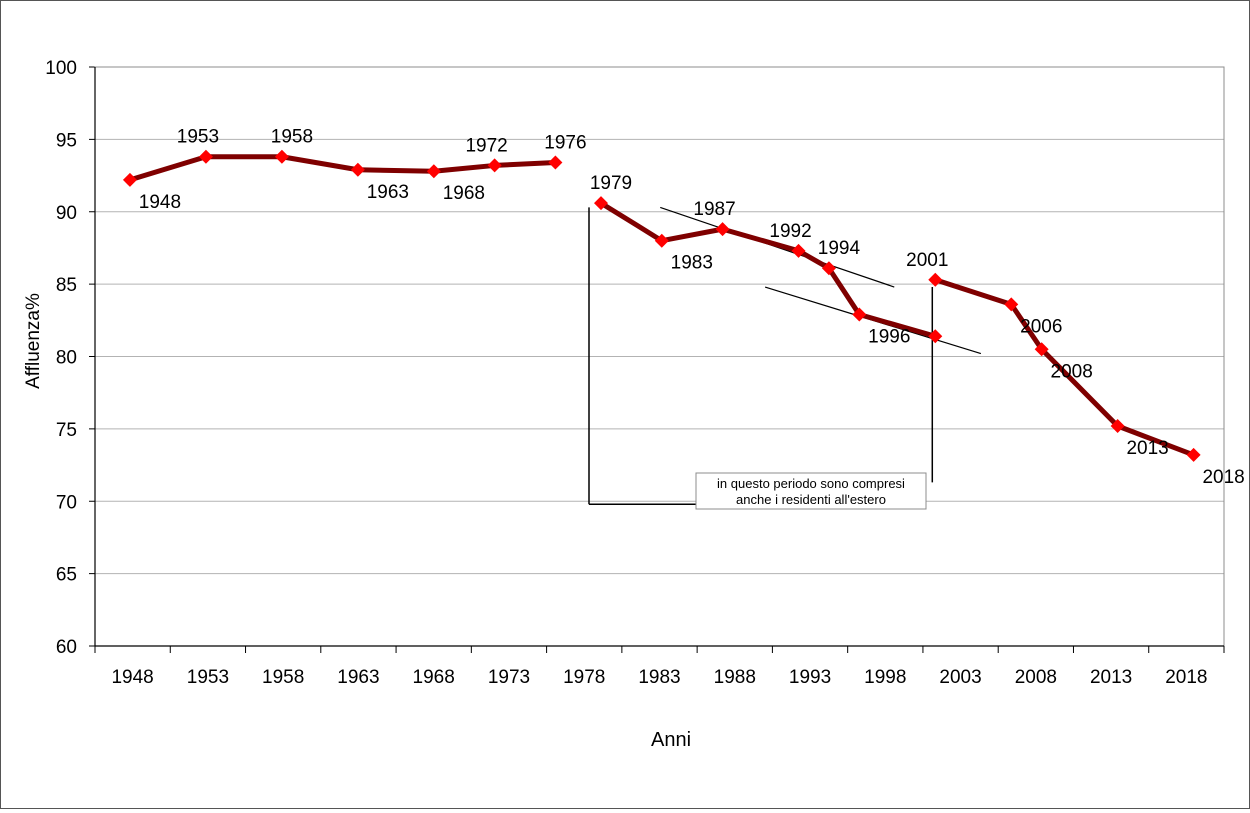 The image size is (1250, 813). Describe the element at coordinates (486, 145) in the screenshot. I see `data-point-label: 1972` at that location.